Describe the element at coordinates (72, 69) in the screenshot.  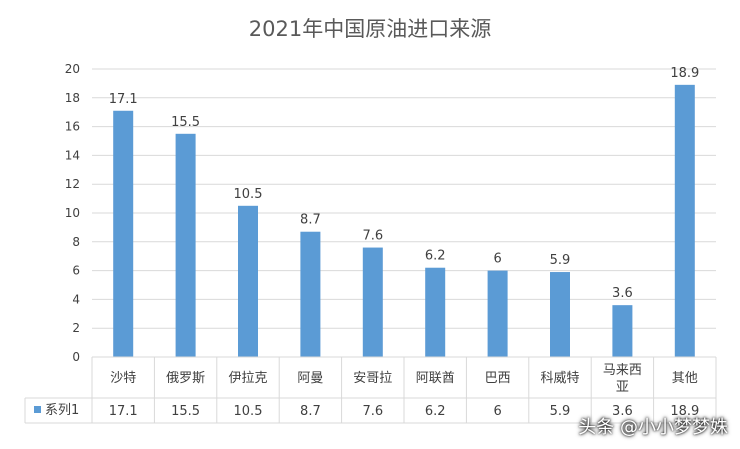
I see `y-tick-label: 20` at that location.